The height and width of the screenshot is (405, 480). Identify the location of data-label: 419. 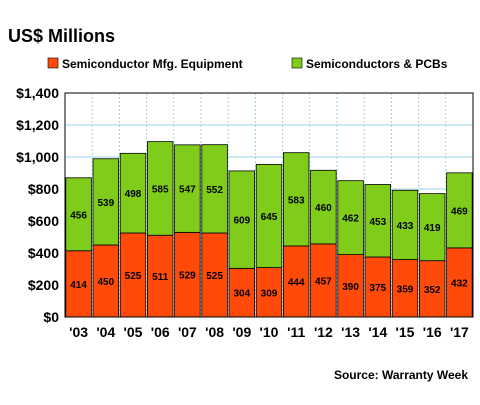
(432, 228).